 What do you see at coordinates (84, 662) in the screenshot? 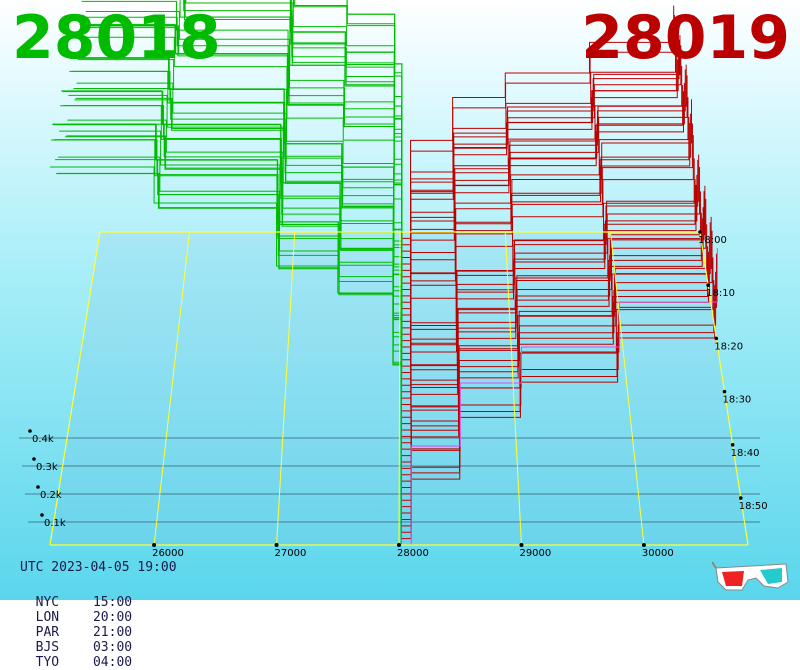
I see `timezone-tyo: TYO 04:00` at bounding box center [84, 662].